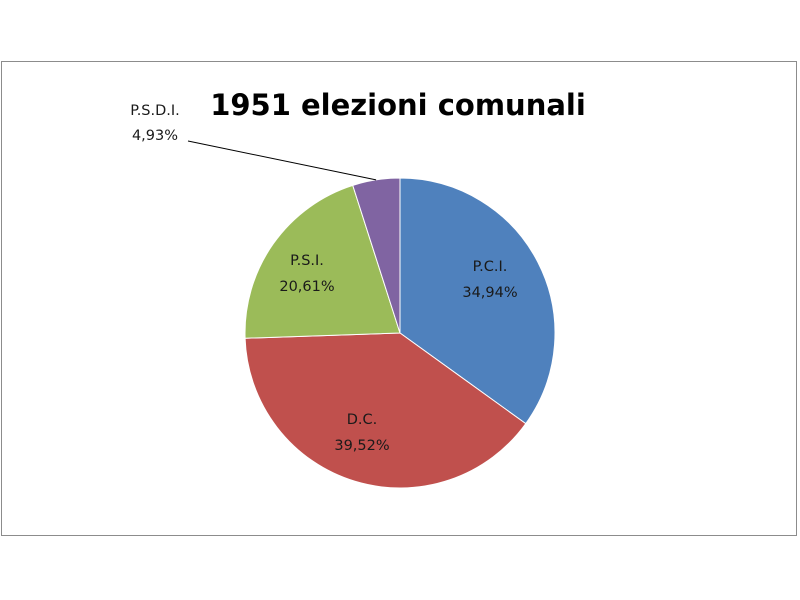 Image resolution: width=800 pixels, height=600 pixels. Describe the element at coordinates (361, 446) in the screenshot. I see `slice-label-dc-value: 39,52%` at that location.